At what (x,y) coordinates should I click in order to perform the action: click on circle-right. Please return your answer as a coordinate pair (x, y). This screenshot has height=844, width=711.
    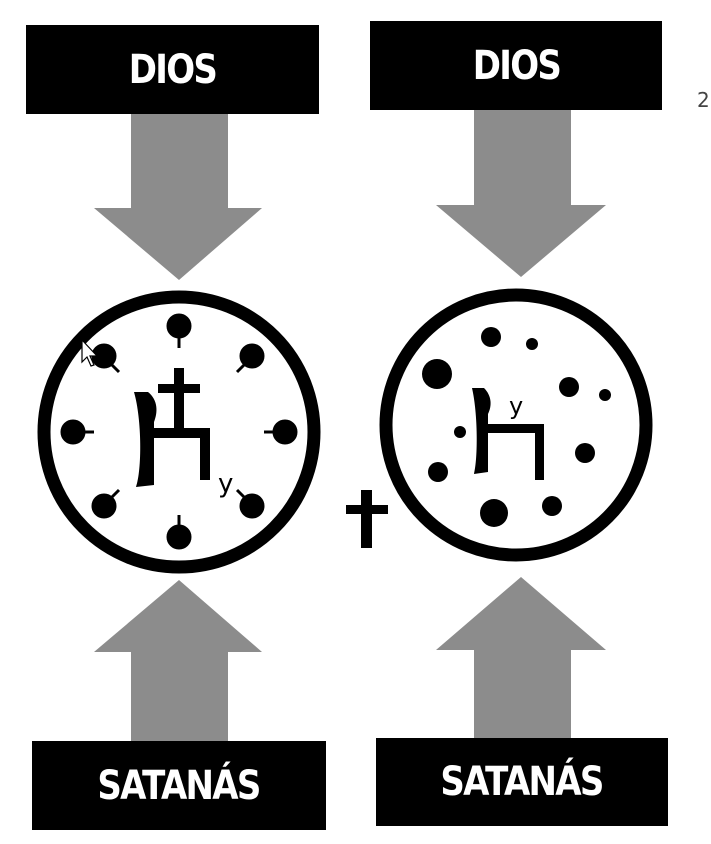
    Looking at the image, I should click on (516, 425).